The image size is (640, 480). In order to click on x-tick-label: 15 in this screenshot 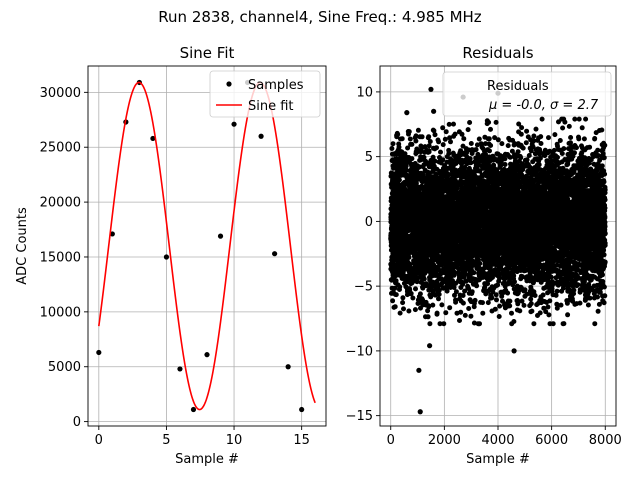, I will do `click(301, 440)`.